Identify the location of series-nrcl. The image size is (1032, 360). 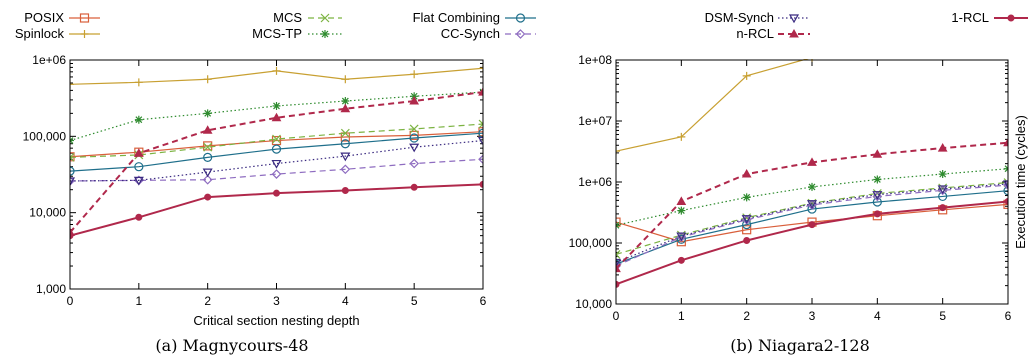
(812, 205).